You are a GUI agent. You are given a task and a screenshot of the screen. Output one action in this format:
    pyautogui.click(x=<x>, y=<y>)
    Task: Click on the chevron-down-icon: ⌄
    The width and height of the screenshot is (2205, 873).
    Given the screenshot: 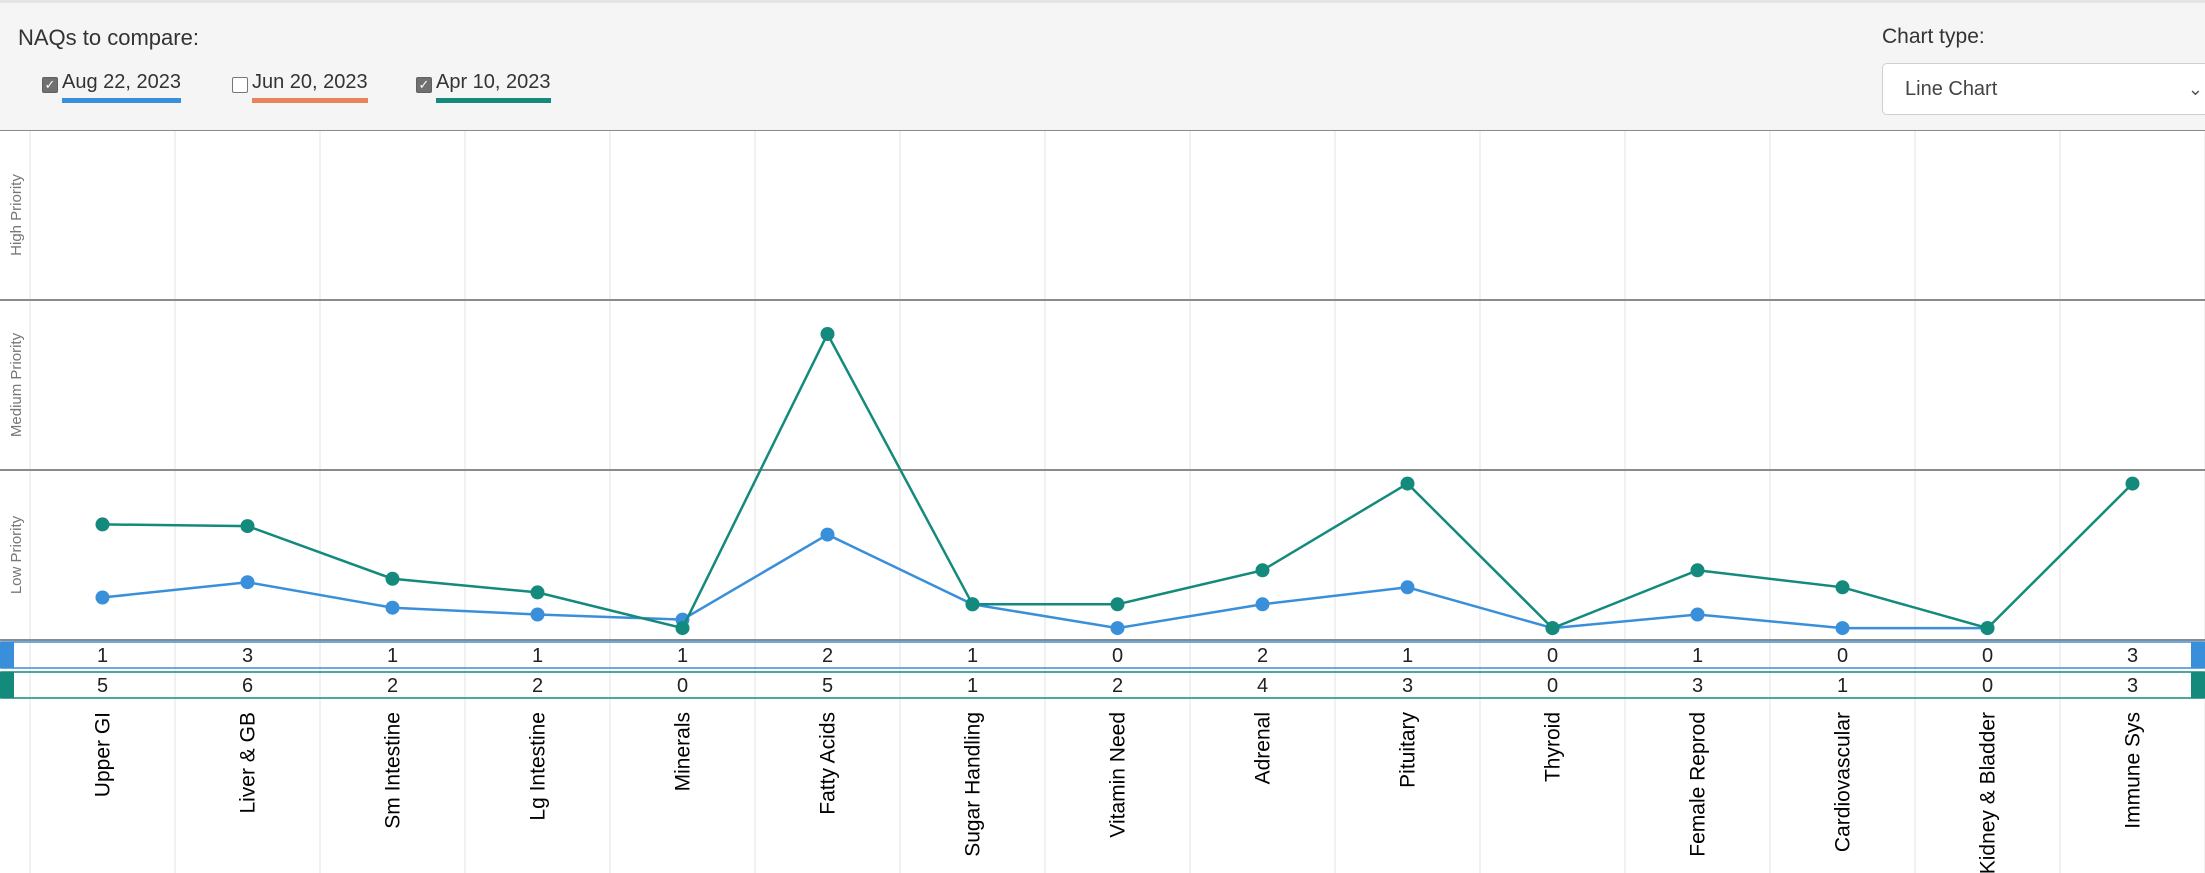 What is the action you would take?
    pyautogui.click(x=2195, y=89)
    